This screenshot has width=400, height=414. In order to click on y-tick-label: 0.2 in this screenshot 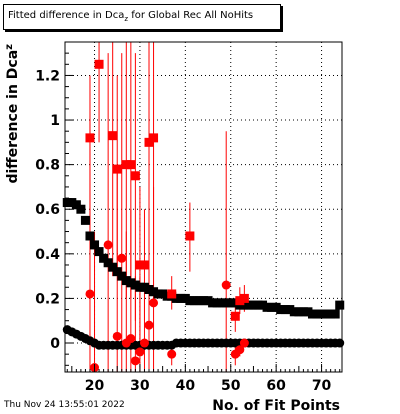, I will do `click(47, 299)`.